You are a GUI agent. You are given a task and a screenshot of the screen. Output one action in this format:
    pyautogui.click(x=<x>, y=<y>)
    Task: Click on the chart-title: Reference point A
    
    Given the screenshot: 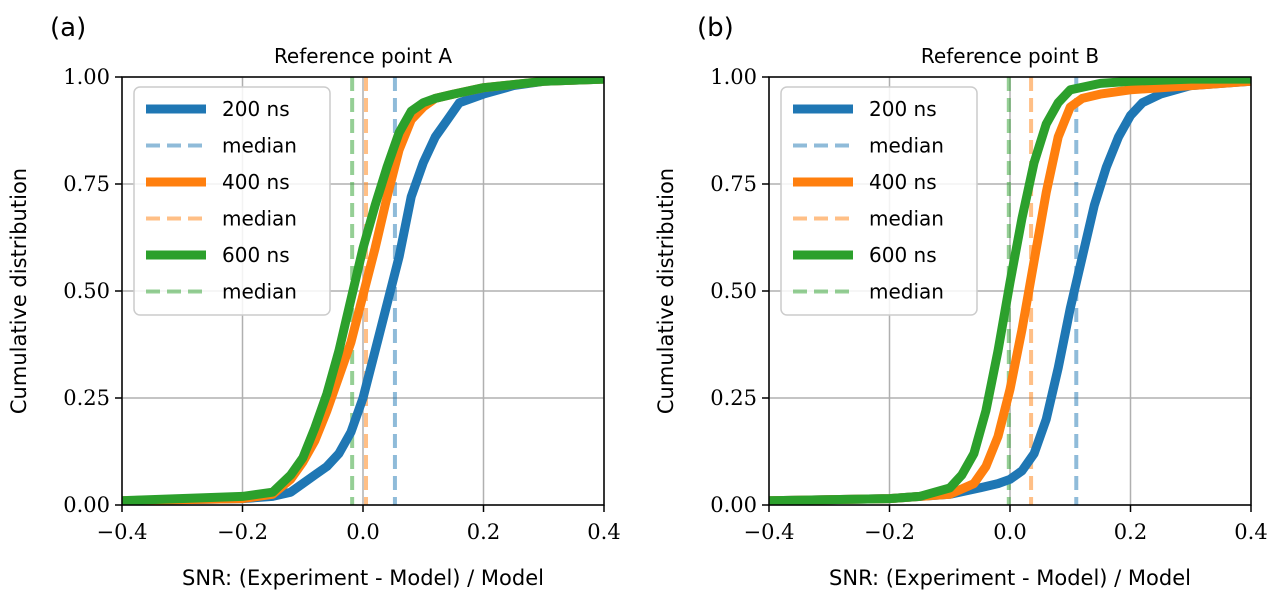 What is the action you would take?
    pyautogui.click(x=363, y=56)
    